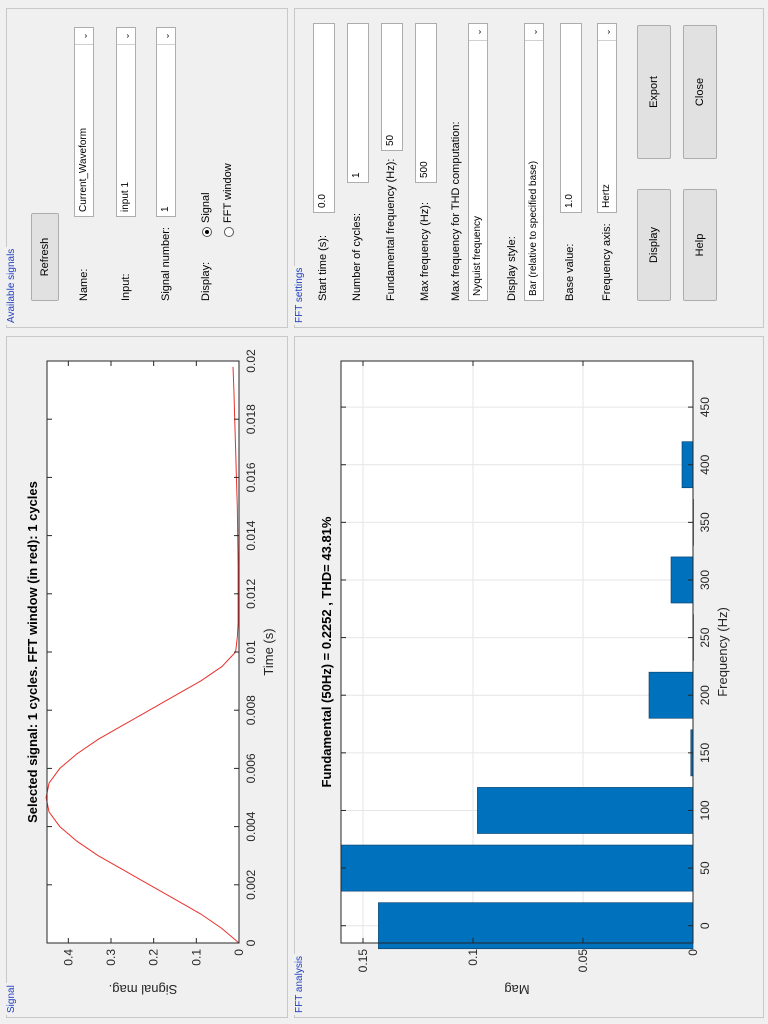  Describe the element at coordinates (392, 87) in the screenshot. I see `fundamental-frequency-input: 50` at that location.